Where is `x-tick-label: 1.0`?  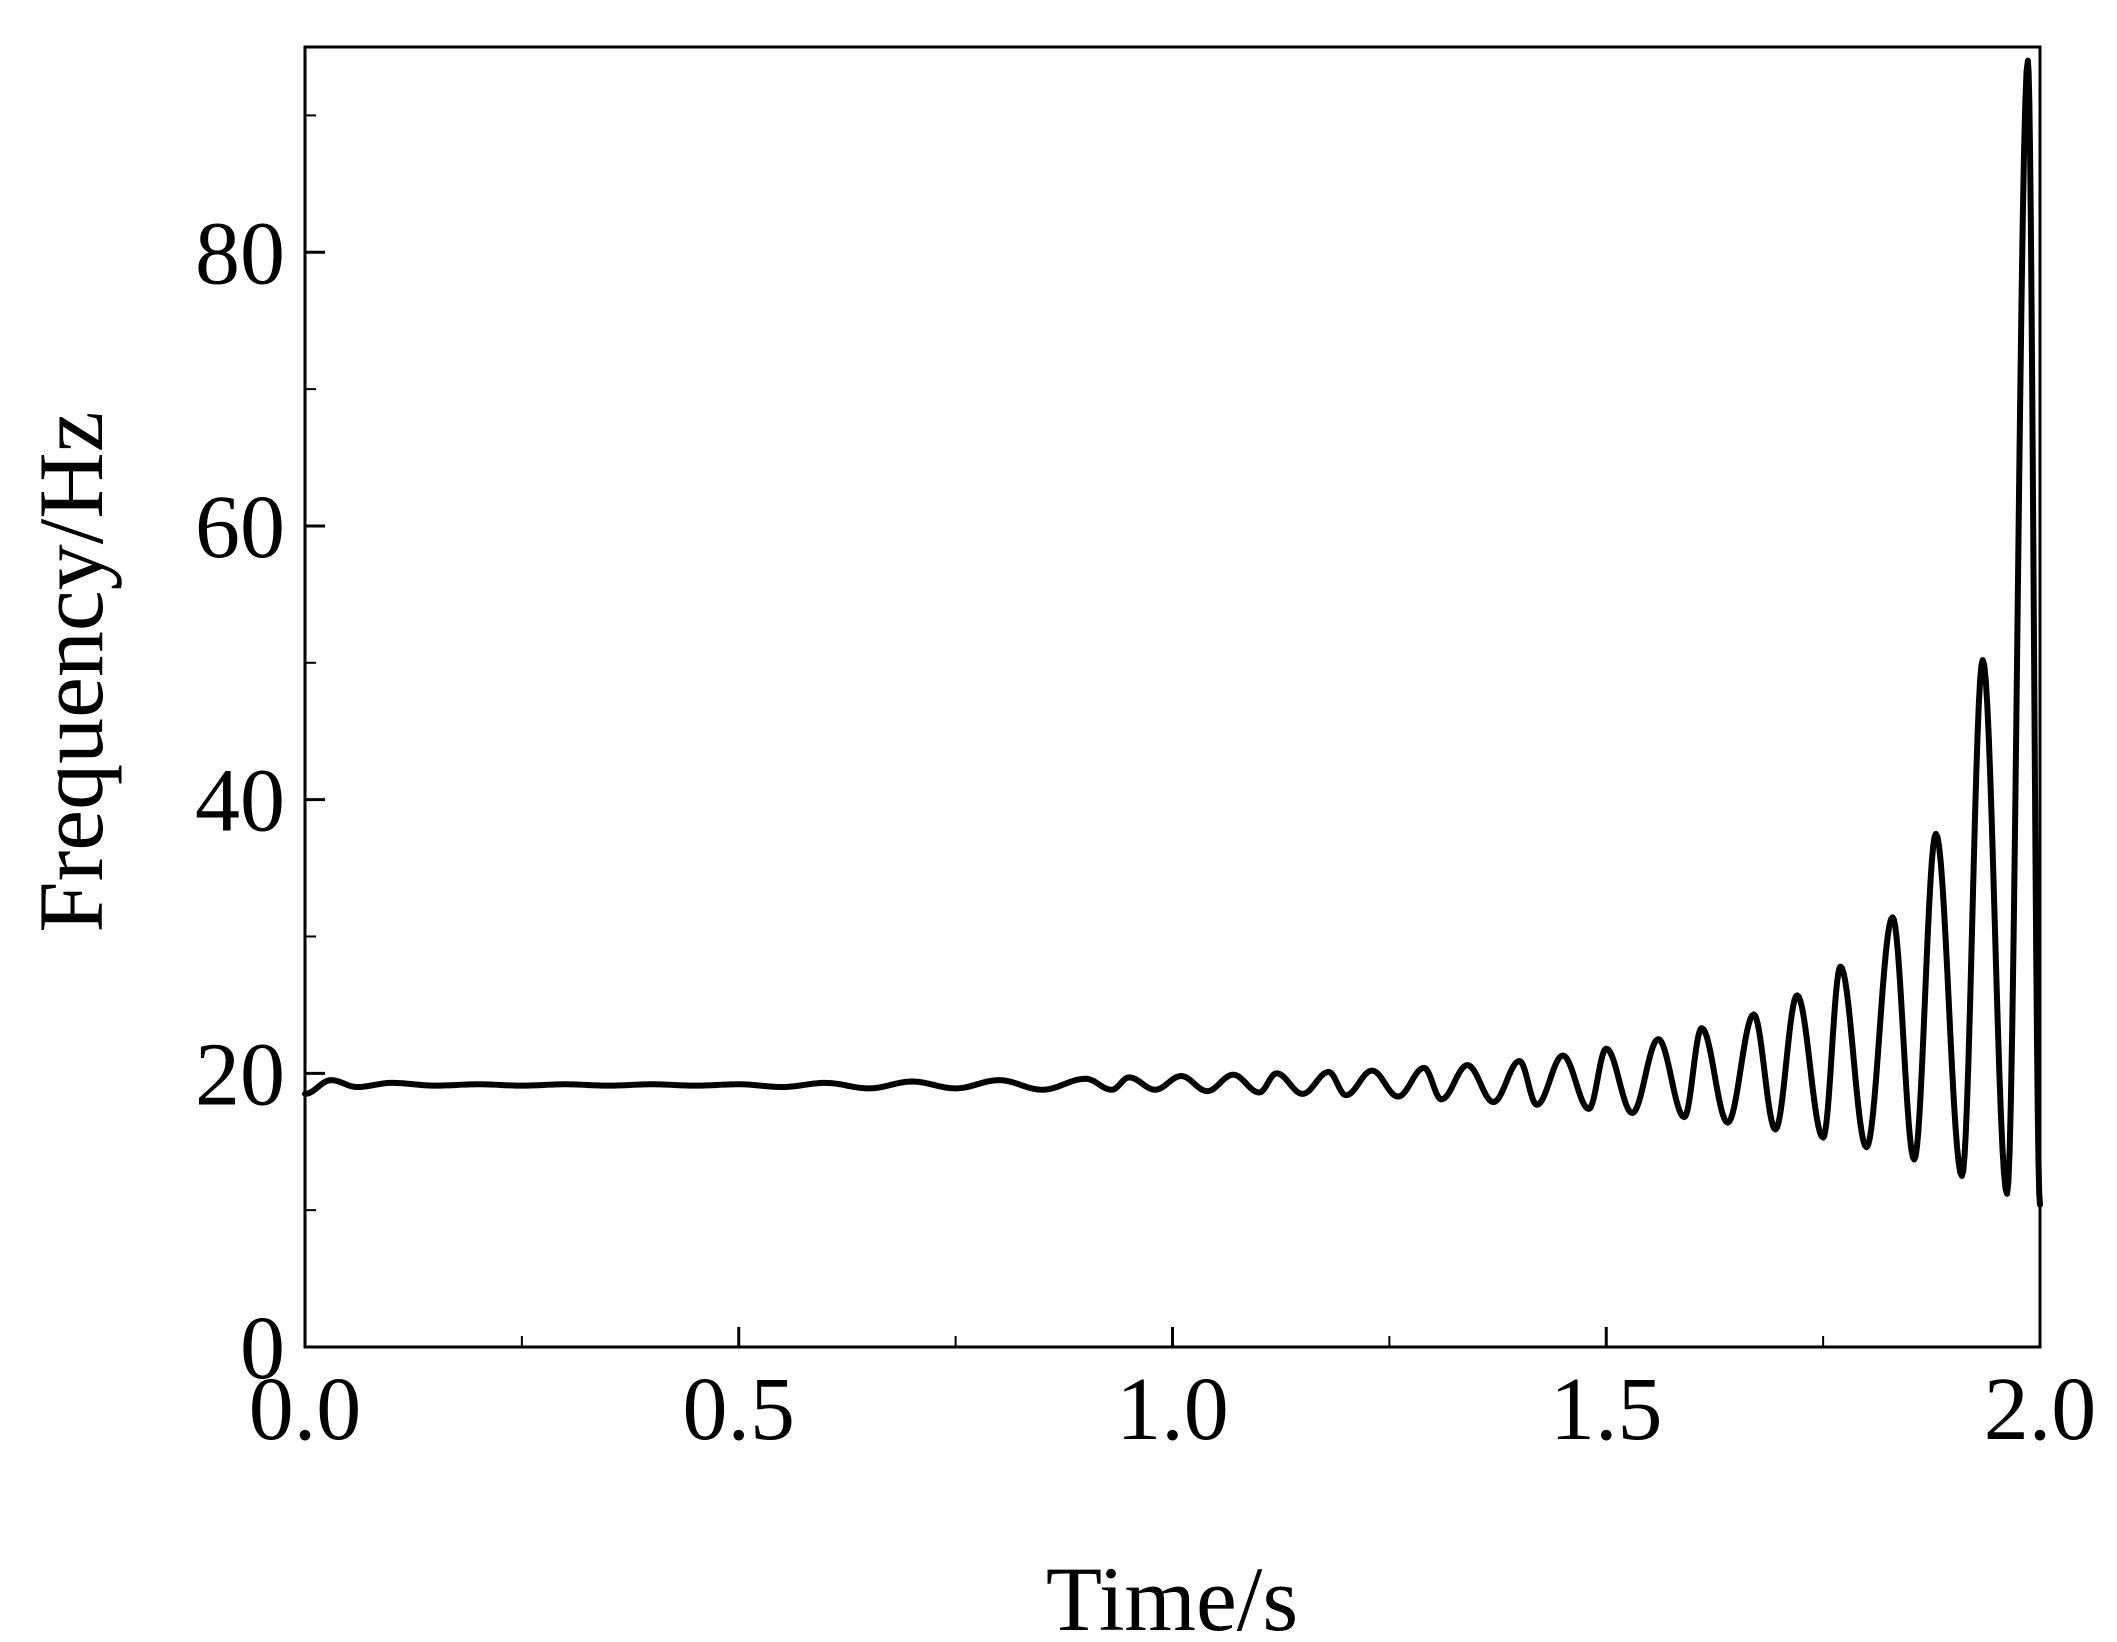 x-tick-label: 1.0 is located at coordinates (1172, 1409).